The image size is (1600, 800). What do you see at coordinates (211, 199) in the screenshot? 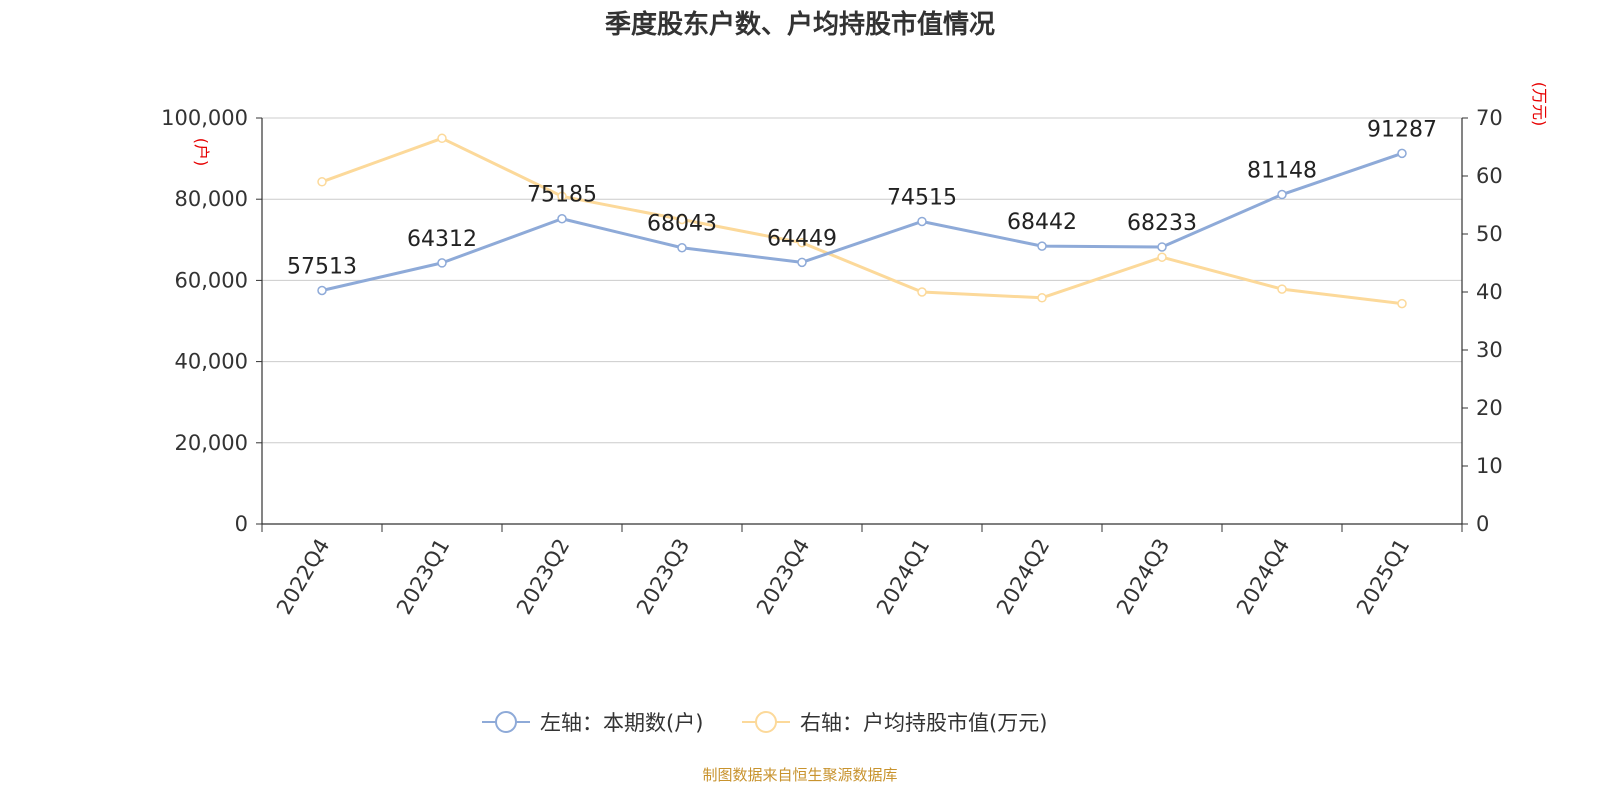
I see `left-axis-tick-label: 80,000` at bounding box center [211, 199].